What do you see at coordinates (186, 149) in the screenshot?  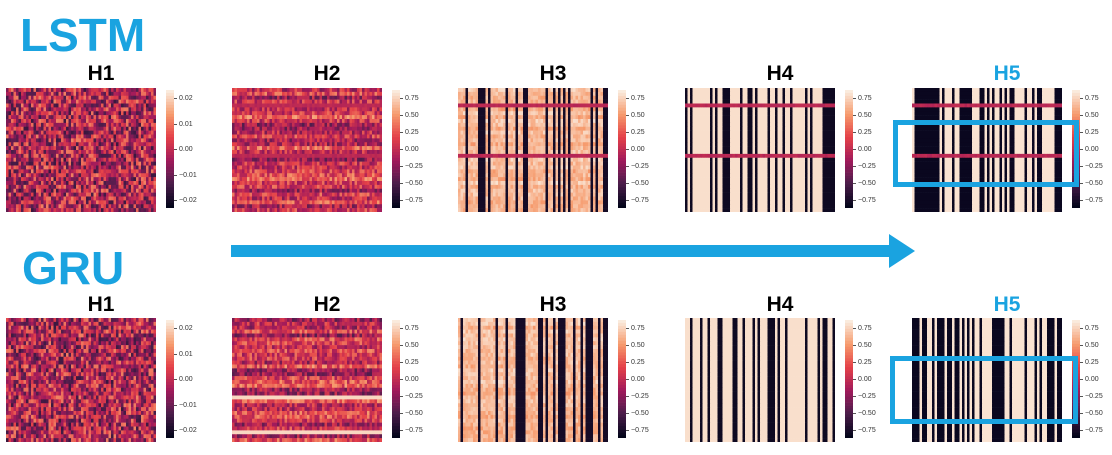 I see `colorbar-tick-label: 0.00` at bounding box center [186, 149].